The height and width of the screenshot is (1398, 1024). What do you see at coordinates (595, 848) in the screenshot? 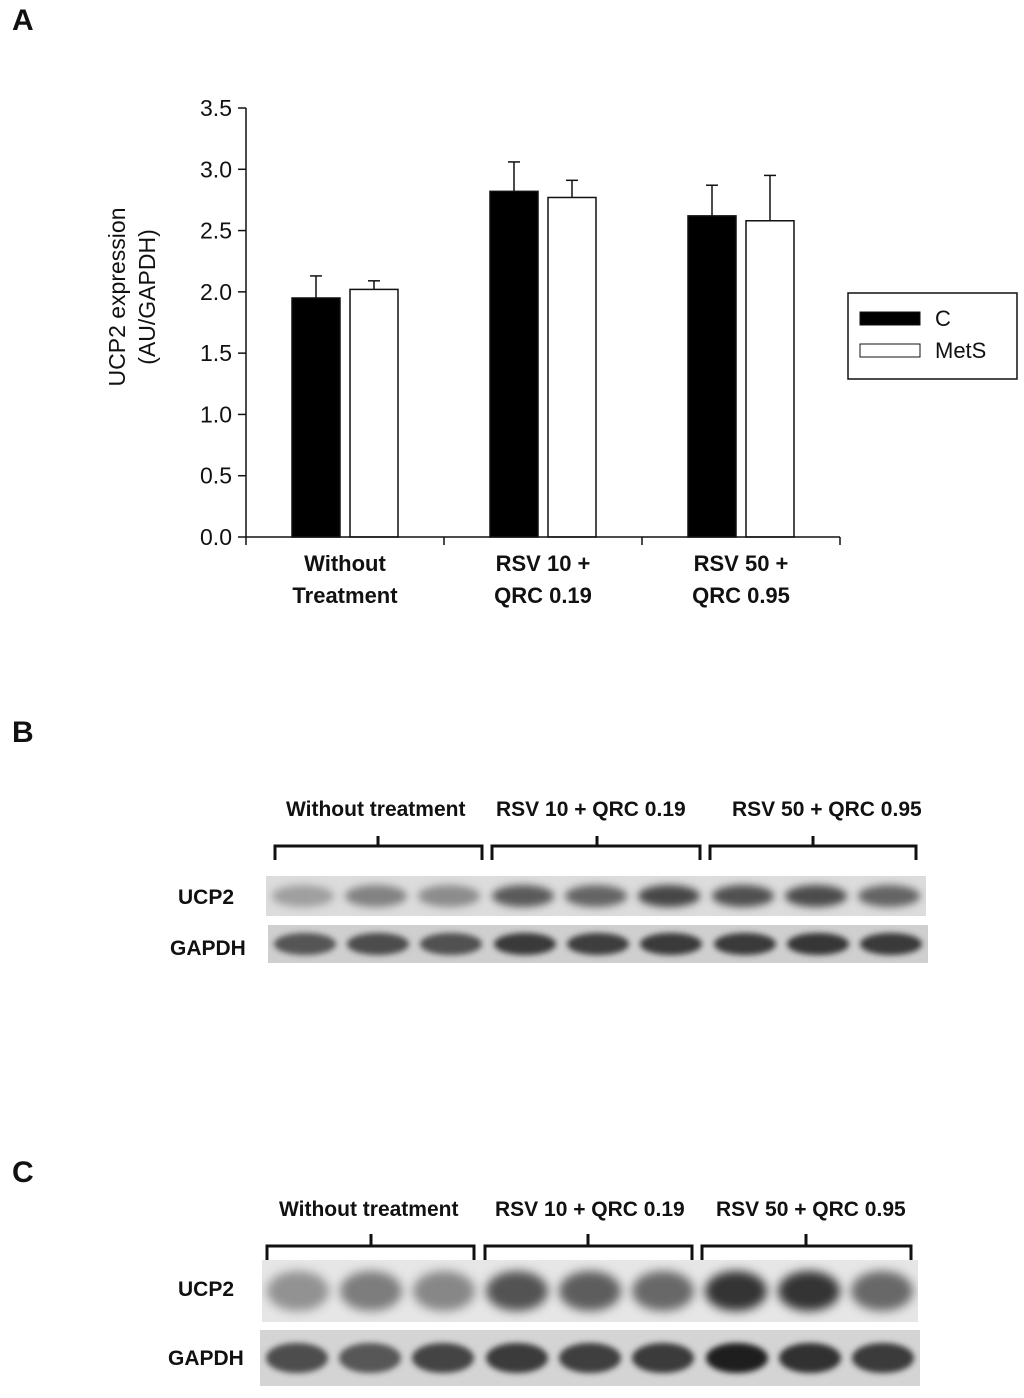
I see `blot-b-brackets` at bounding box center [595, 848].